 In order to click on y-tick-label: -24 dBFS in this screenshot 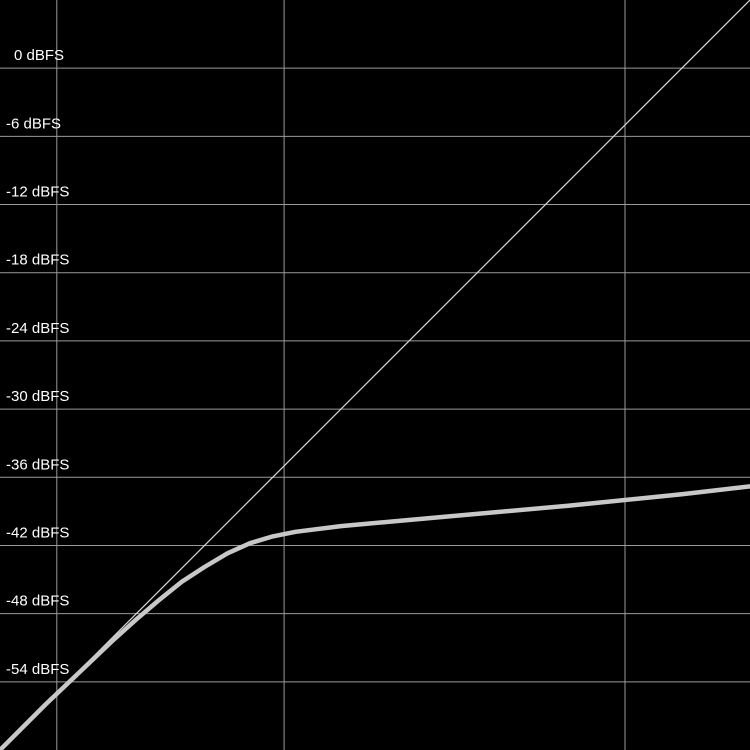, I will do `click(37, 328)`.